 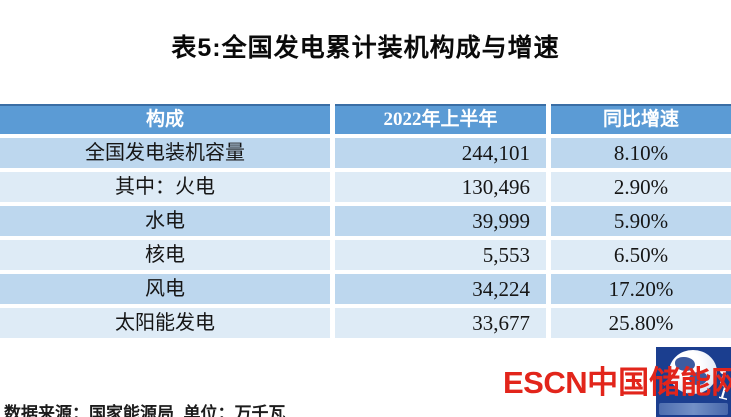 I want to click on data-source-line: 数据来源：国家能源局 单位：万千瓦, so click(x=145, y=410).